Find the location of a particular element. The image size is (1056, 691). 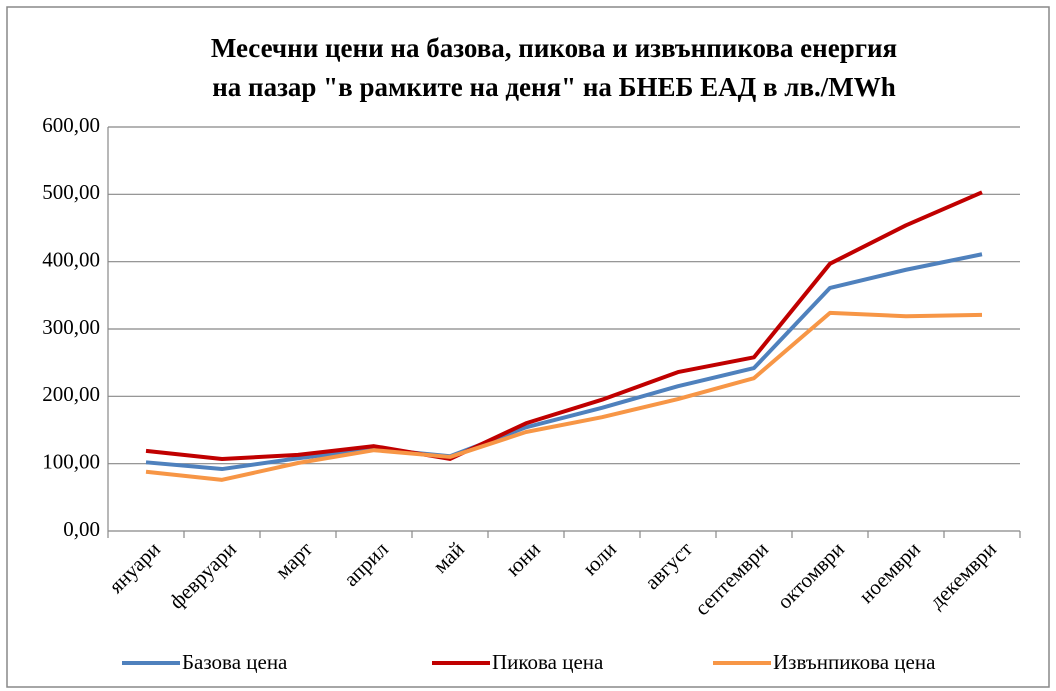

y-tick-label: 600,00 is located at coordinates (71, 125).